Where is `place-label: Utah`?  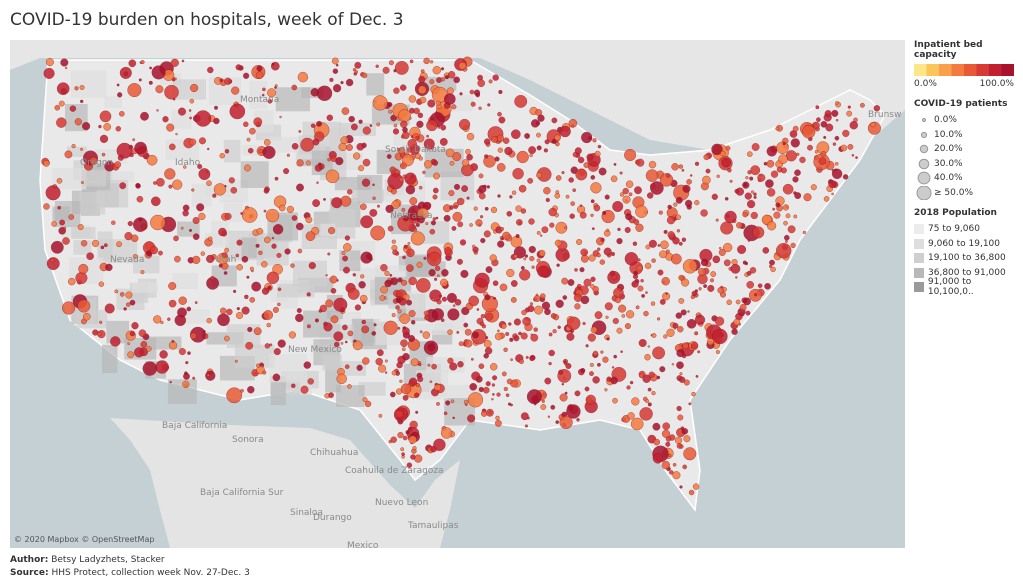 place-label: Utah is located at coordinates (225, 260).